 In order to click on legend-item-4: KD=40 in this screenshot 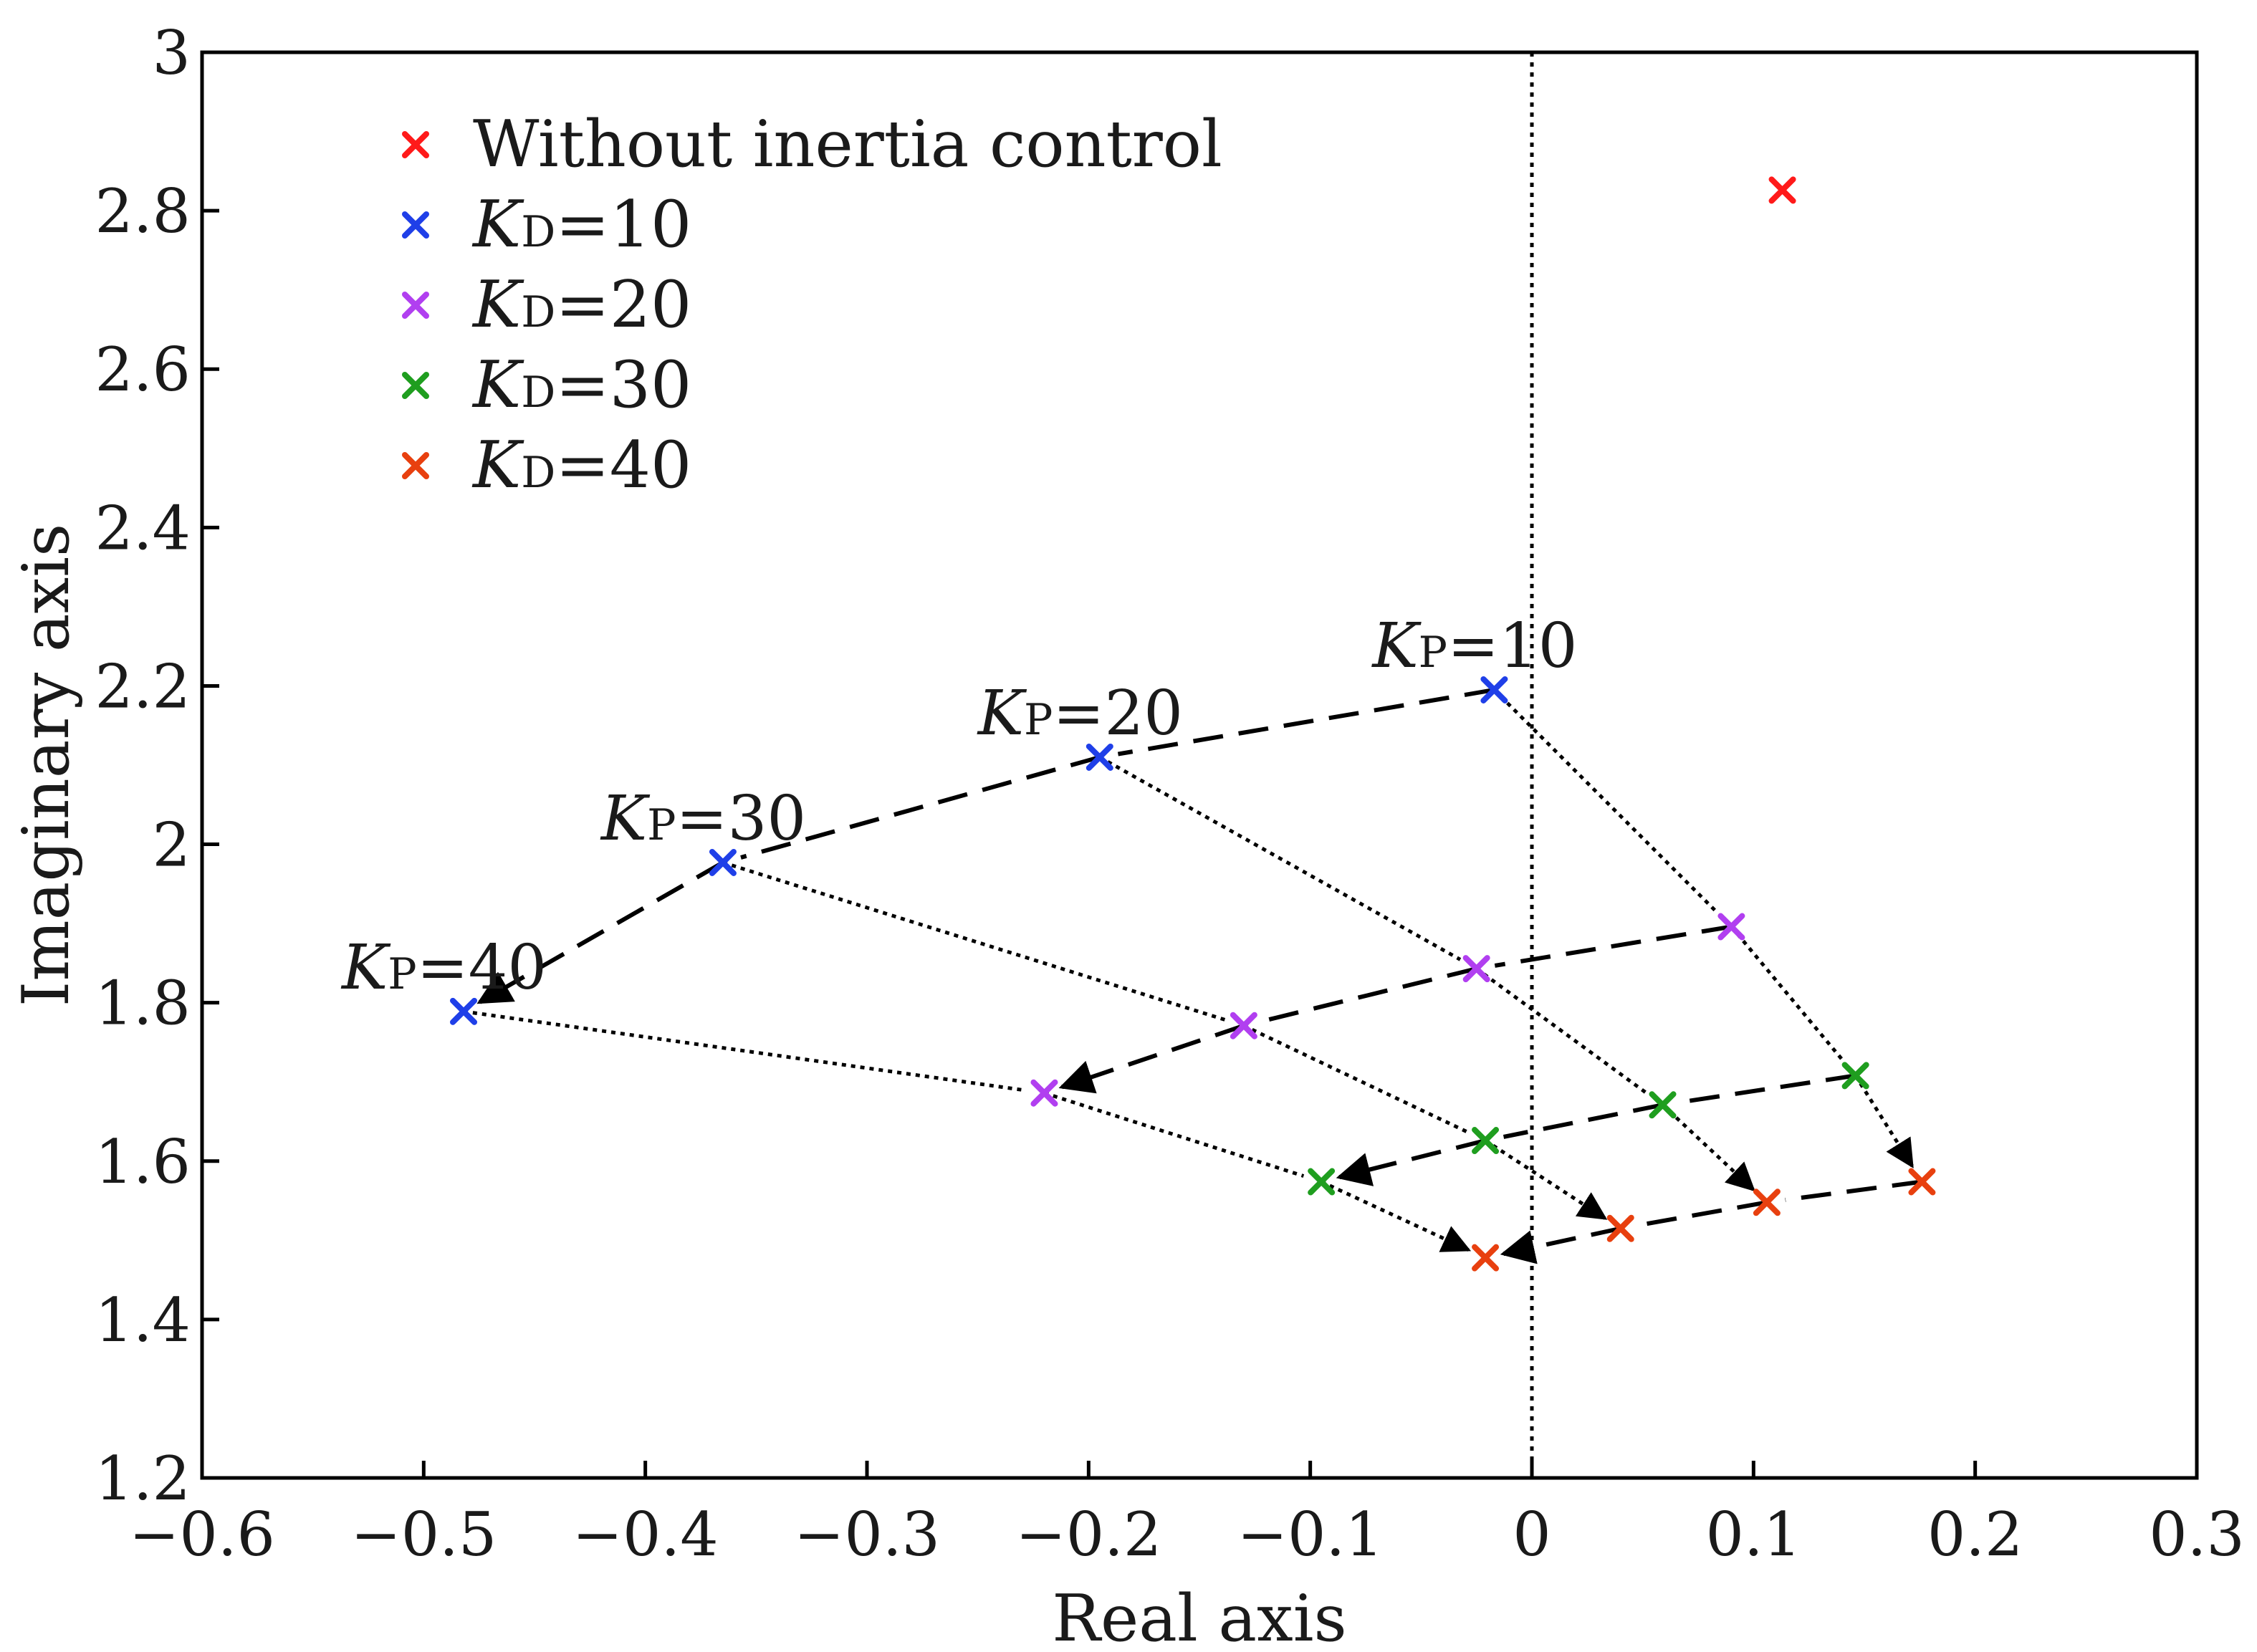, I will do `click(546, 466)`.